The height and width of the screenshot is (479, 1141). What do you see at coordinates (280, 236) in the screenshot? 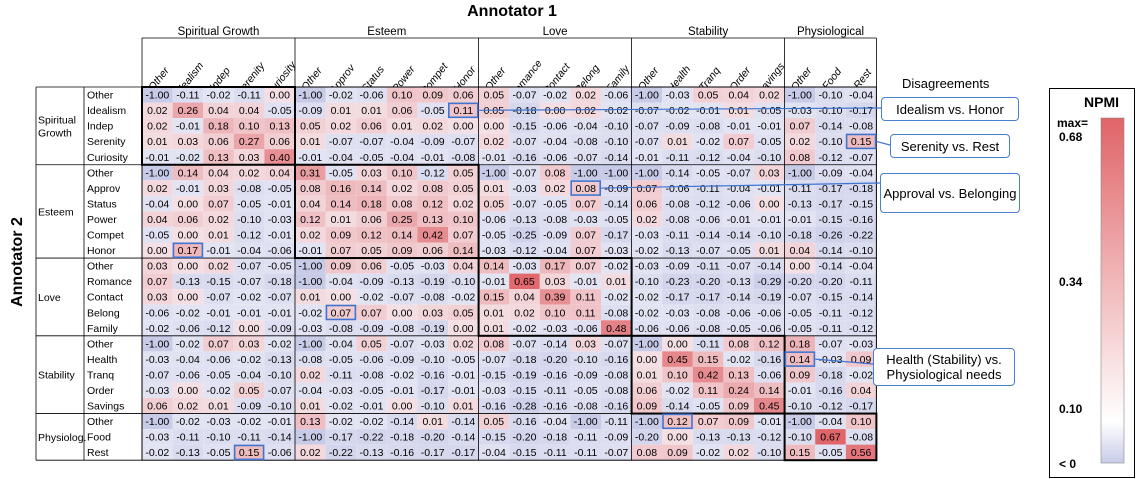
I see `cell-esteem-compet-x-spiritual-growth-curiosity-value: -0.01` at bounding box center [280, 236].